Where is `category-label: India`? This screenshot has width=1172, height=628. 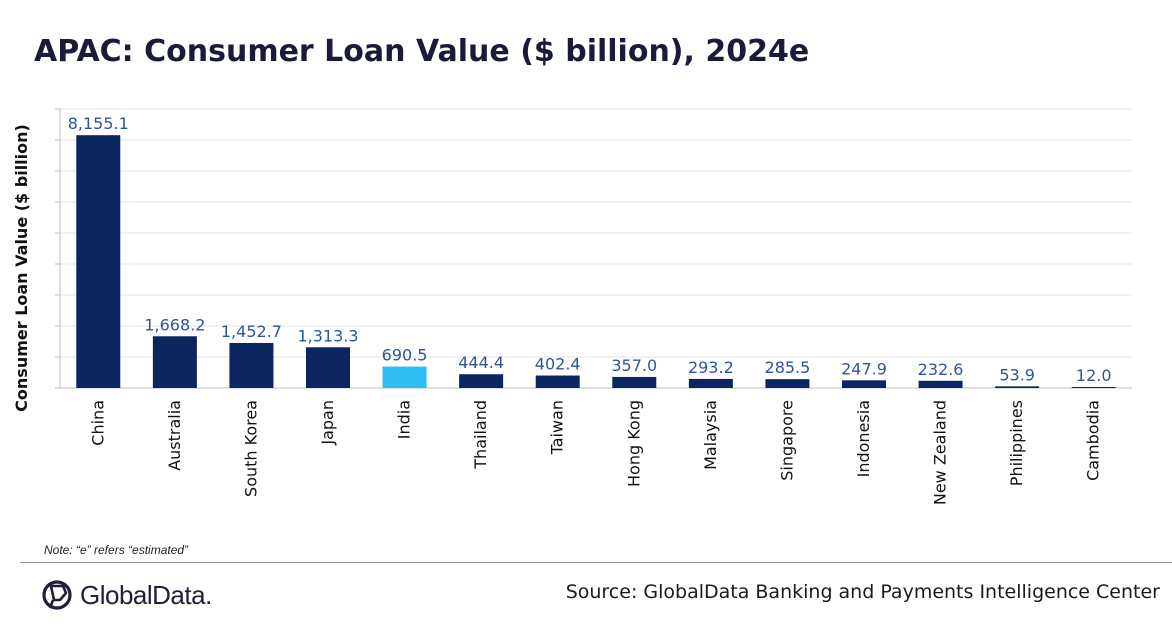
category-label: India is located at coordinates (404, 419).